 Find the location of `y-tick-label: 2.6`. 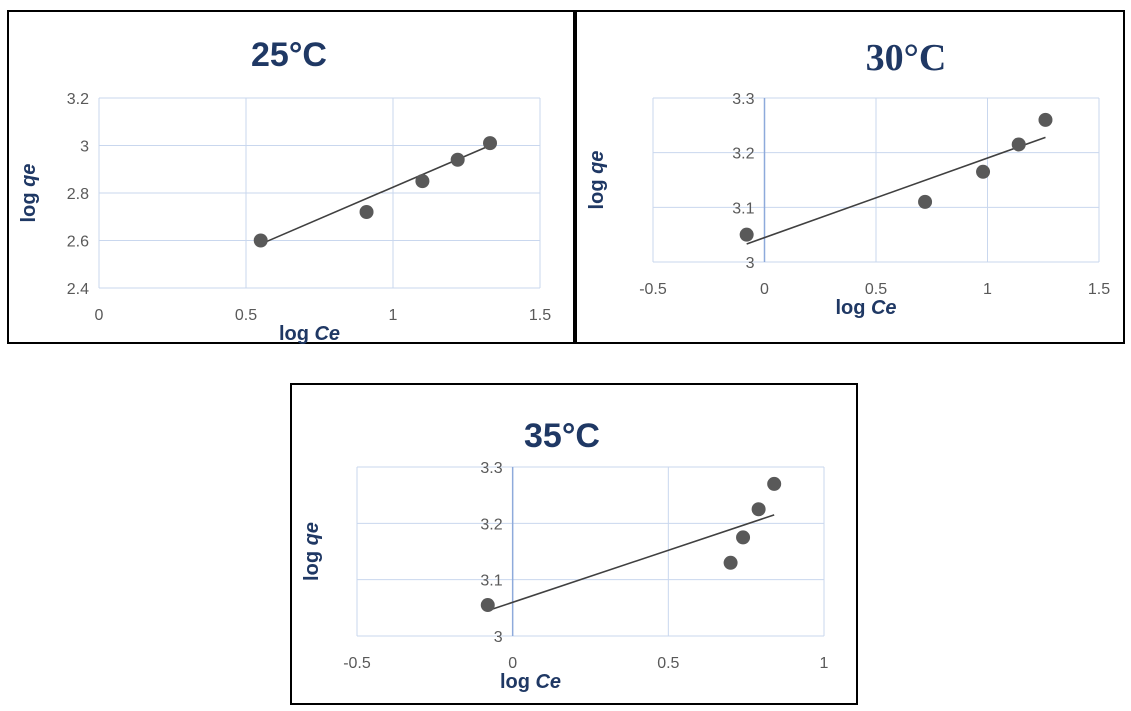

y-tick-label: 2.6 is located at coordinates (78, 242).